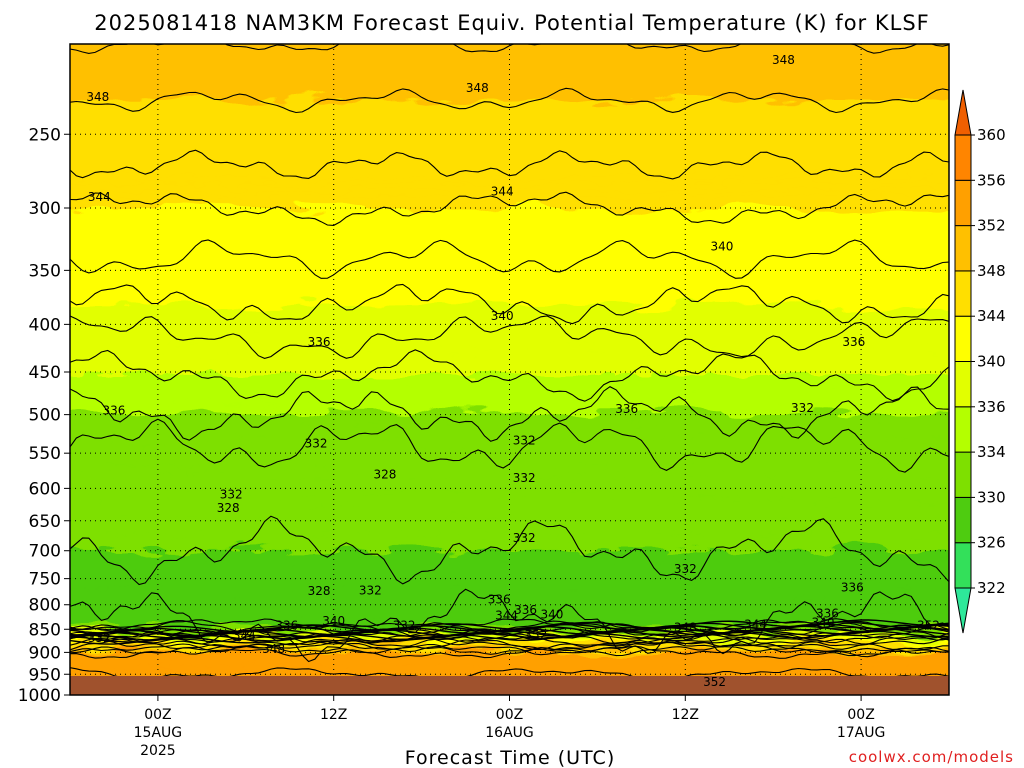 This screenshot has width=1024, height=768. Describe the element at coordinates (980, 361) in the screenshot. I see `colorbar: 322 326 330 334 336 340 344 348 352 356 360` at that location.